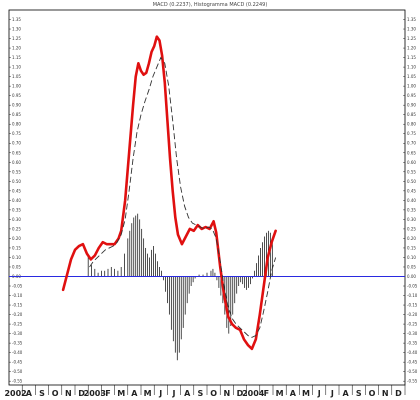  What do you see at coordinates (16, 29) in the screenshot?
I see `y-tick-label-left: 1.30` at bounding box center [16, 29].